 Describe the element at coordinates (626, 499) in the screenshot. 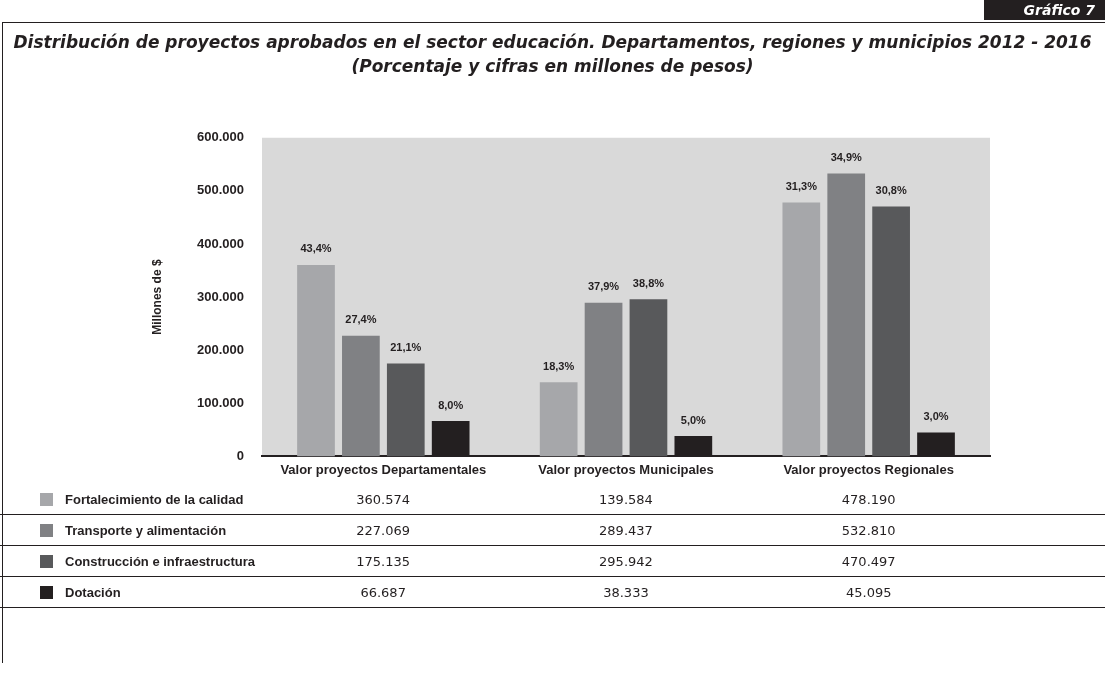

I see `data-label: 139.584` at that location.